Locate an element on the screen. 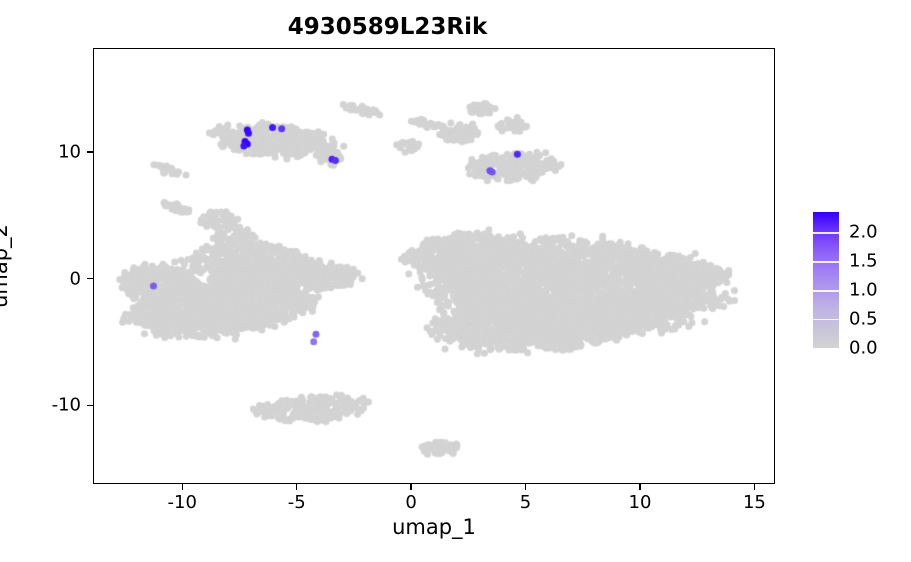 Image resolution: width=911 pixels, height=562 pixels. page-title: 4930589L23Rik is located at coordinates (387, 27).